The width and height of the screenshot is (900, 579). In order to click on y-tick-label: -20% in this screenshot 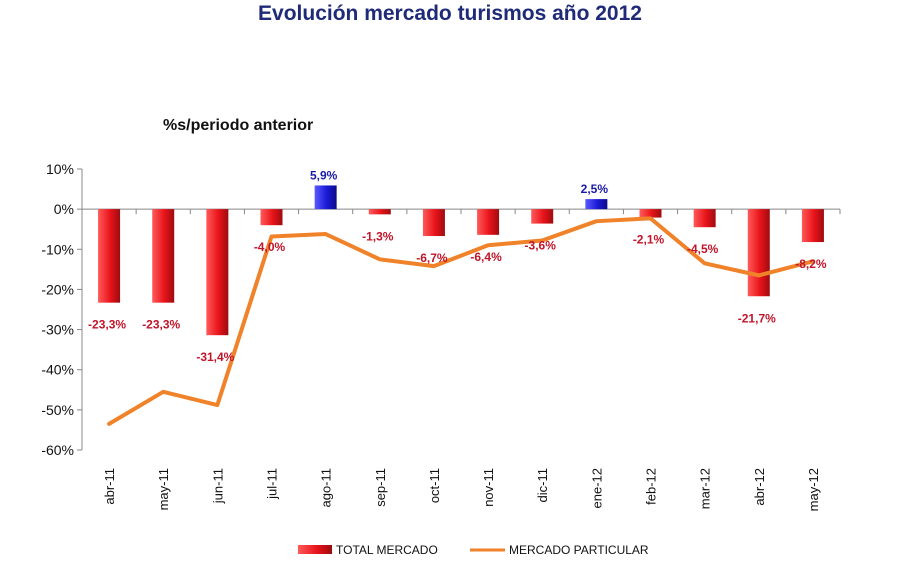, I will do `click(57, 289)`.